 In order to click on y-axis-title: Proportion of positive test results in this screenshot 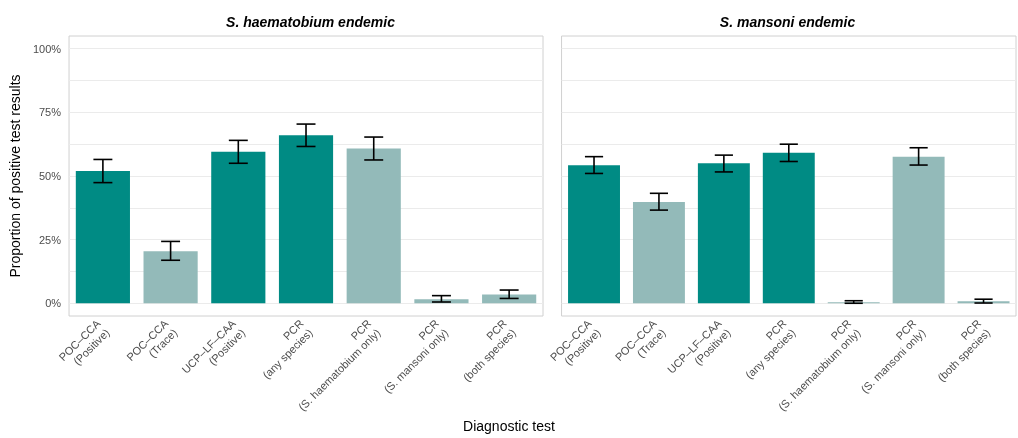, I will do `click(15, 176)`.